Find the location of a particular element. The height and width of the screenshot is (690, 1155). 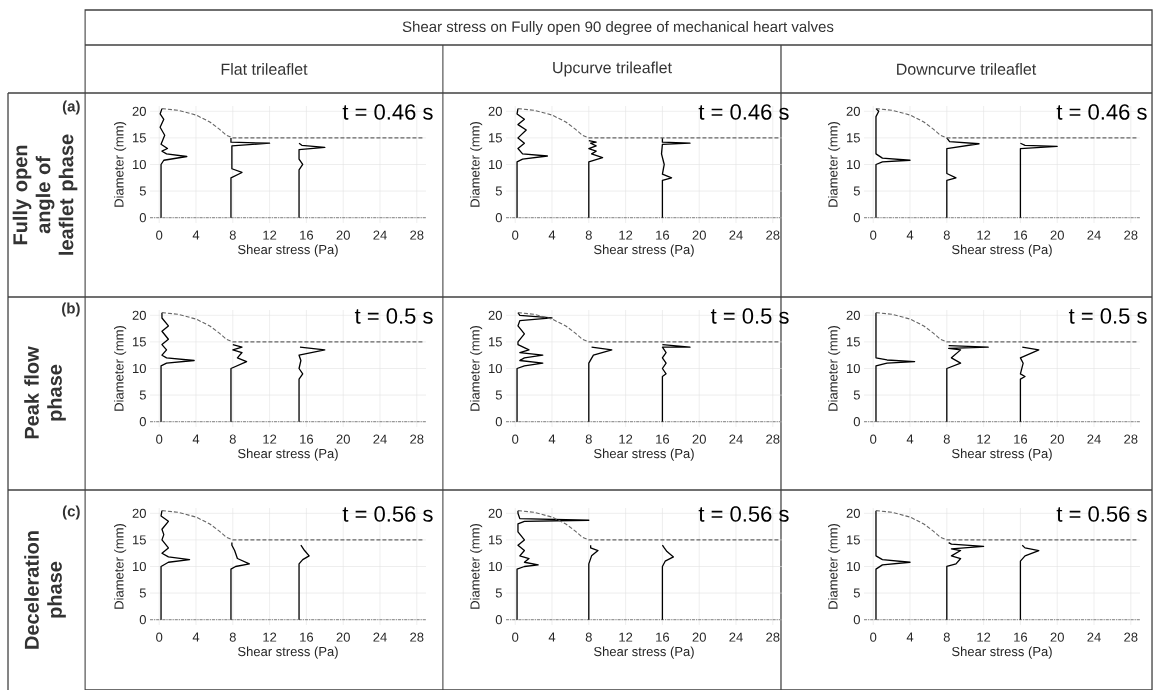

annotation: t = 0.46 s is located at coordinates (743, 112).